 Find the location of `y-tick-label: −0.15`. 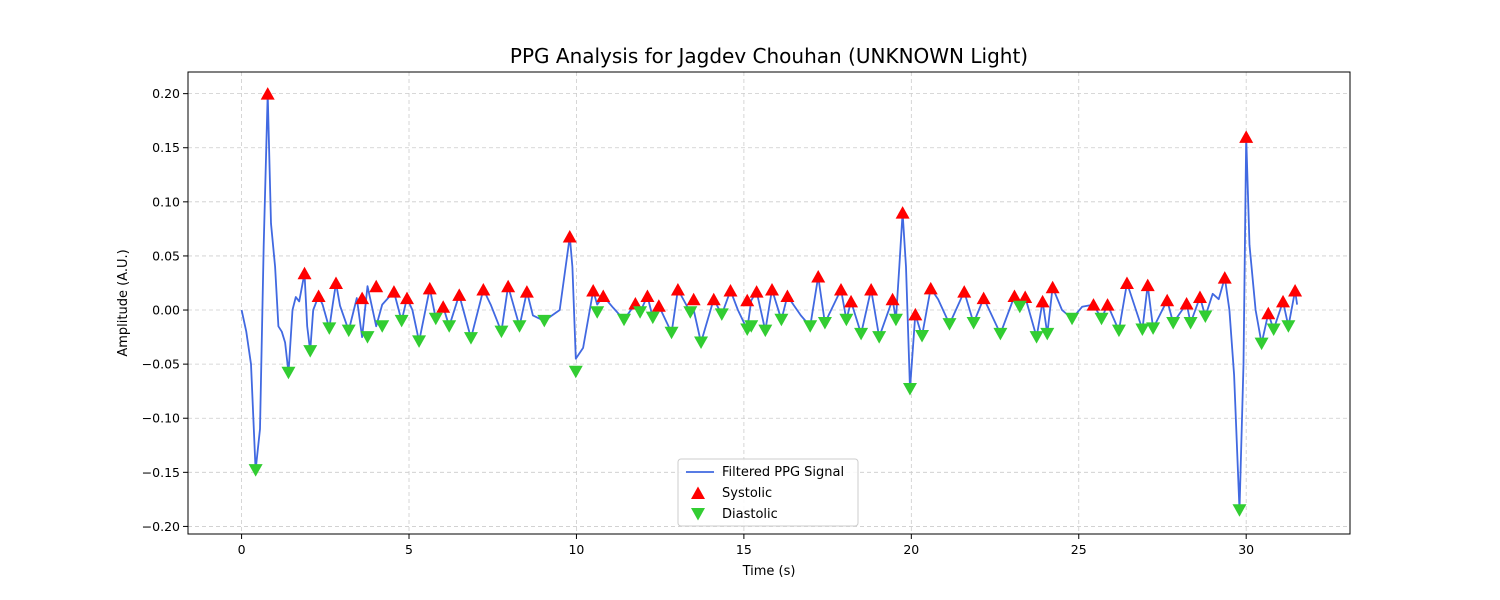

y-tick-label: −0.15 is located at coordinates (161, 472).